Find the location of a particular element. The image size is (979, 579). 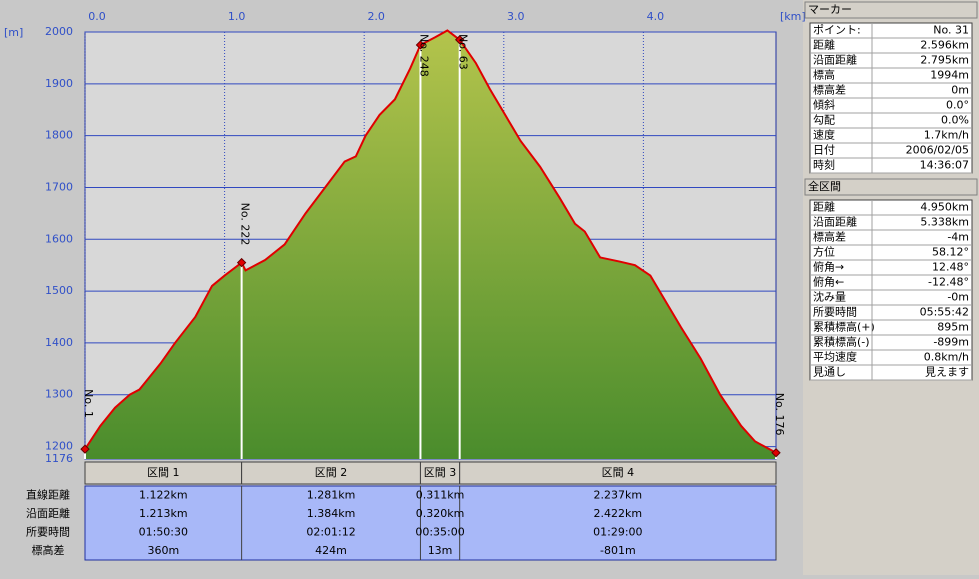

x-tick-label: 1.0 is located at coordinates (237, 16).